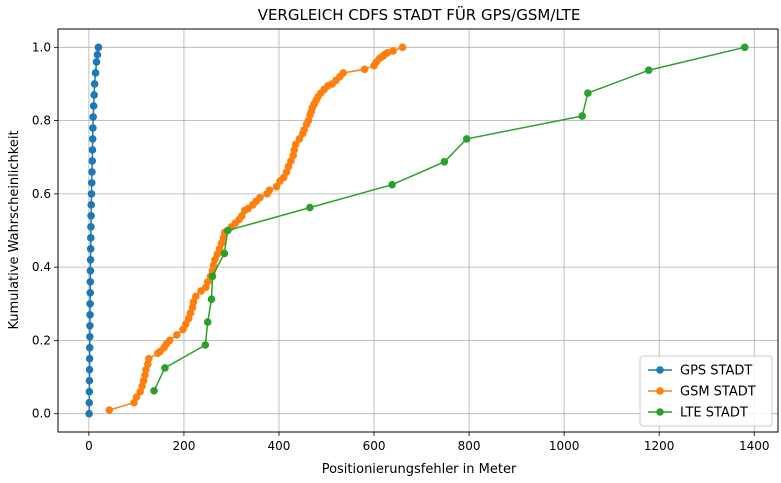 This screenshot has height=483, width=781. Describe the element at coordinates (714, 413) in the screenshot. I see `legend-label: LTE STADT` at that location.